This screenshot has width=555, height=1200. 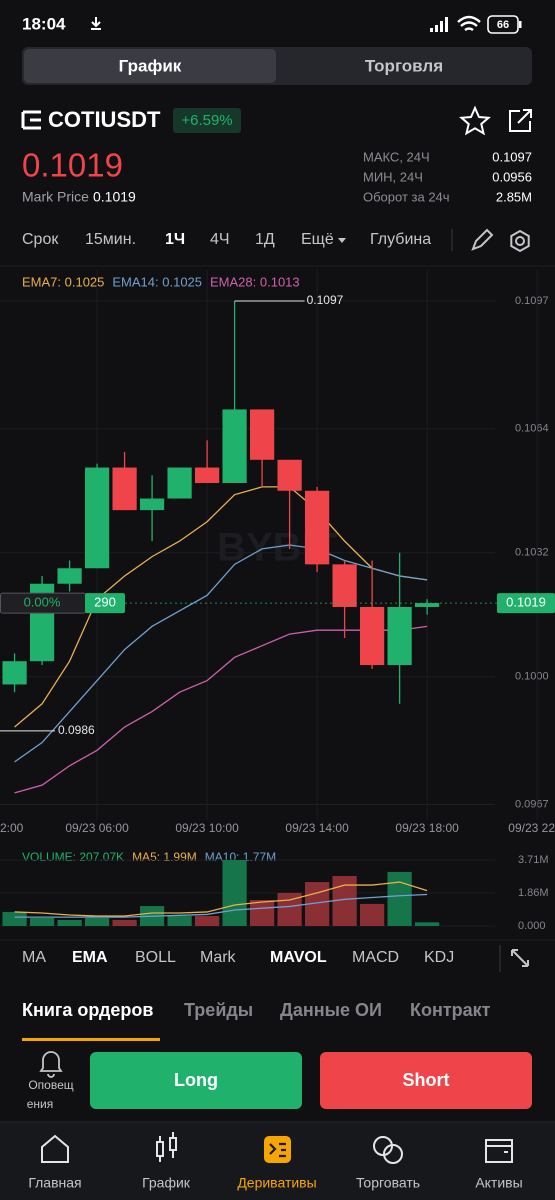 What do you see at coordinates (73, 857) in the screenshot?
I see `volume-legend: VOLUME: 207.07K` at bounding box center [73, 857].